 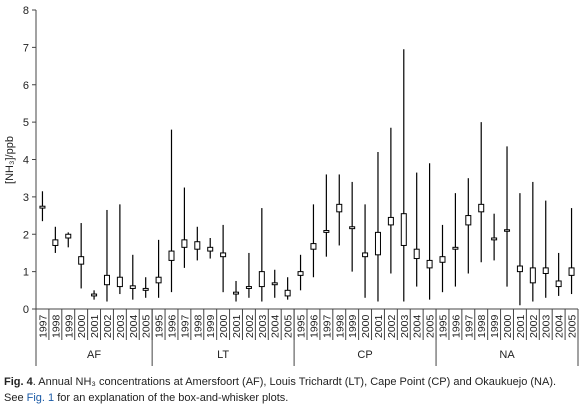 What do you see at coordinates (18, 382) in the screenshot?
I see `caption-label: Fig. 4` at bounding box center [18, 382].